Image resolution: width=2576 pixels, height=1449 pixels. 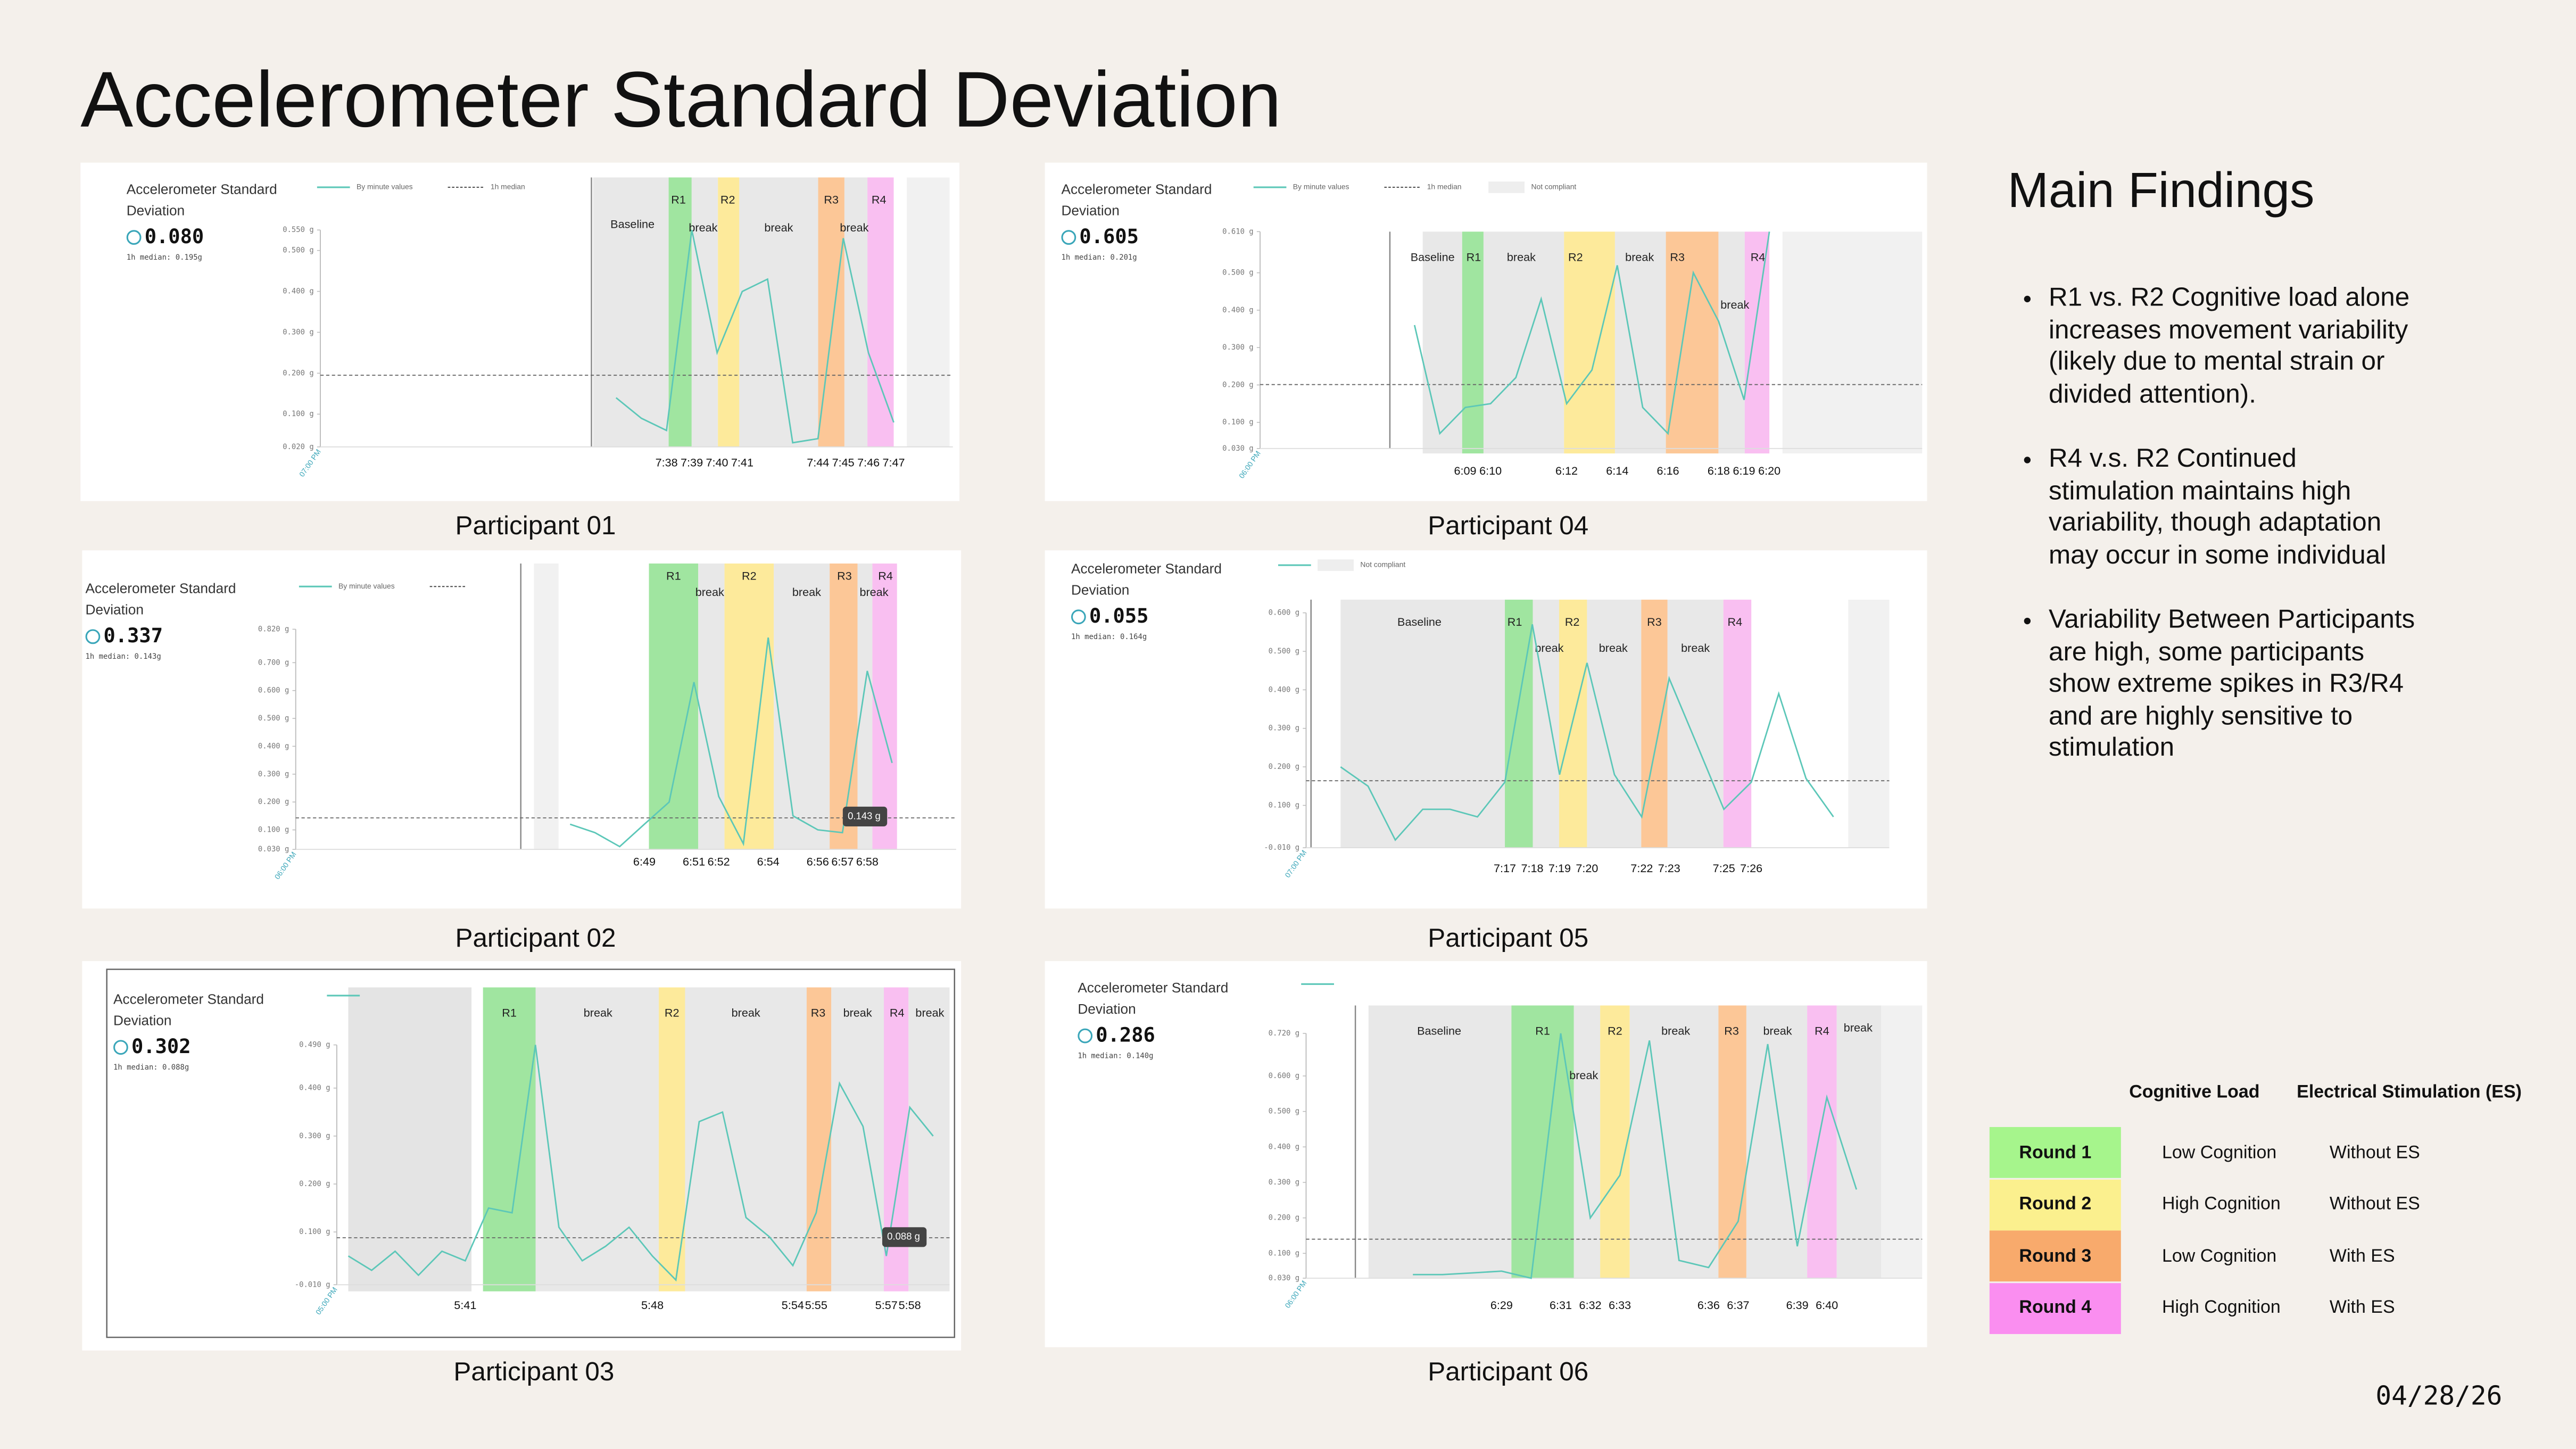 I want to click on x-tick-label: 7:40, so click(x=717, y=462).